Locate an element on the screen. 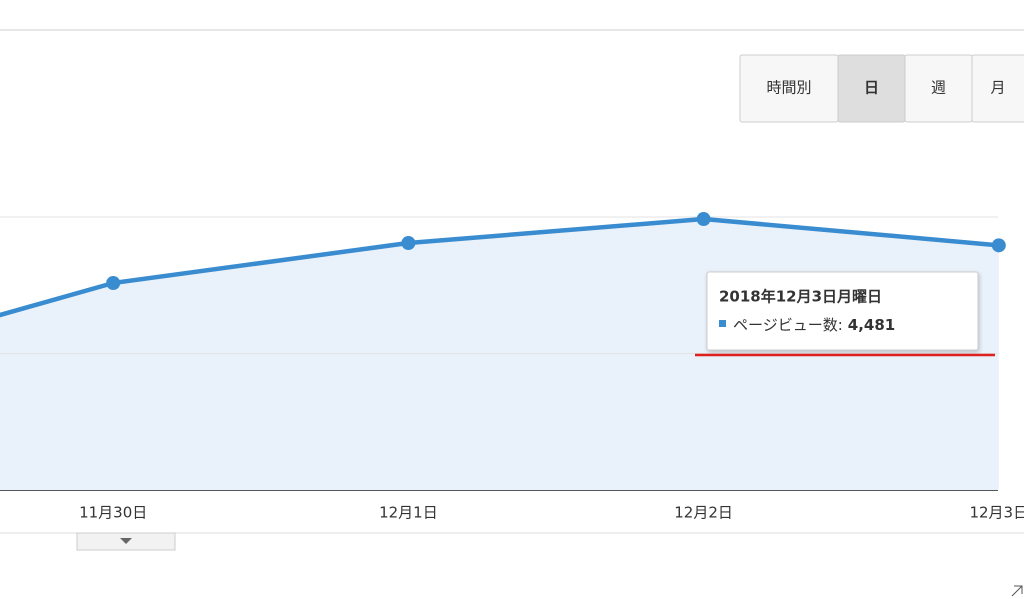 Image resolution: width=1024 pixels, height=599 pixels. button: 時間別 is located at coordinates (789, 88).